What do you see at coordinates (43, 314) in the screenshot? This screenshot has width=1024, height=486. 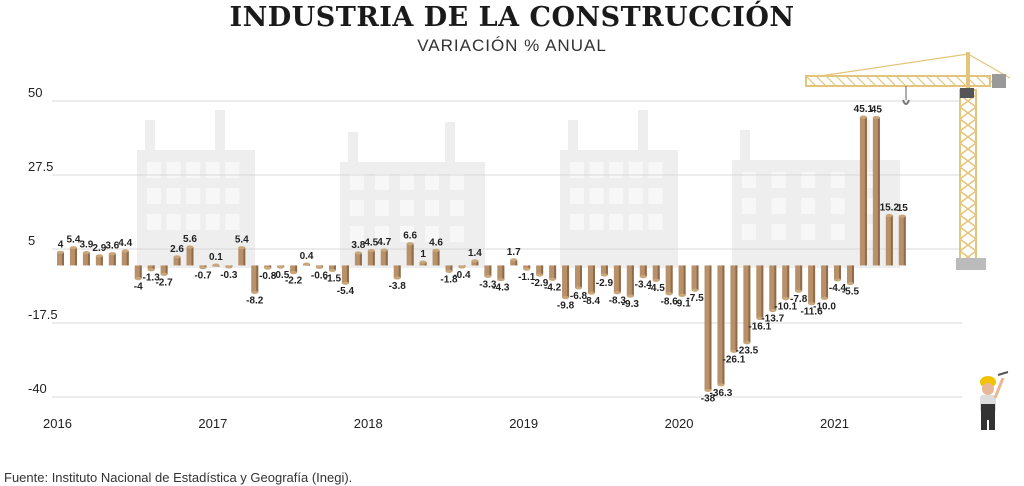 I see `y-tick-label: -17.5` at bounding box center [43, 314].